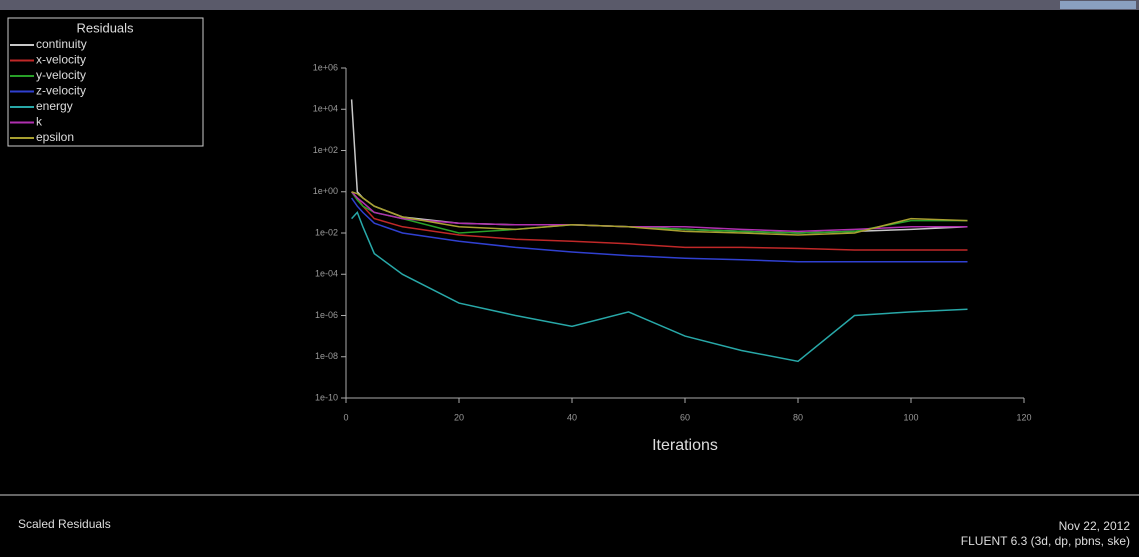  What do you see at coordinates (1023, 417) in the screenshot?
I see `x-tick-label: 120` at bounding box center [1023, 417].